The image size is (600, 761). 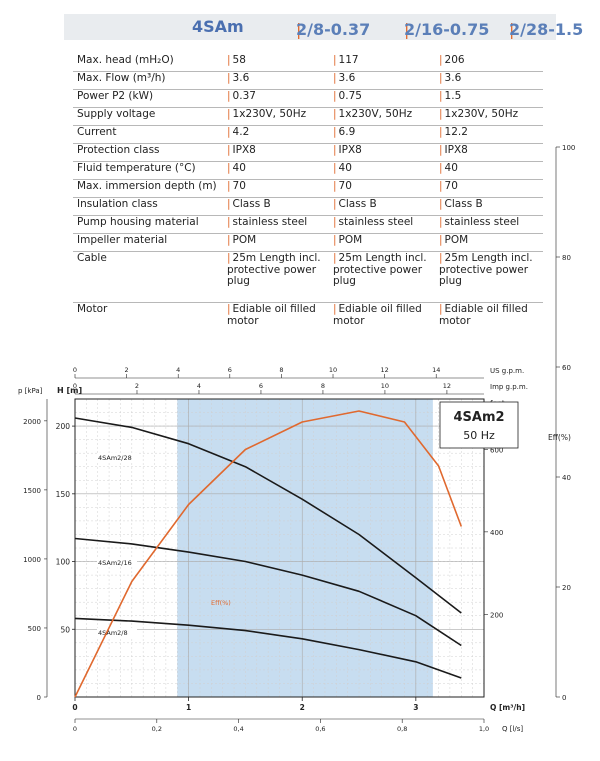 I want to click on imp-gpm-axis-label: Imp g.p.m., so click(x=509, y=387).